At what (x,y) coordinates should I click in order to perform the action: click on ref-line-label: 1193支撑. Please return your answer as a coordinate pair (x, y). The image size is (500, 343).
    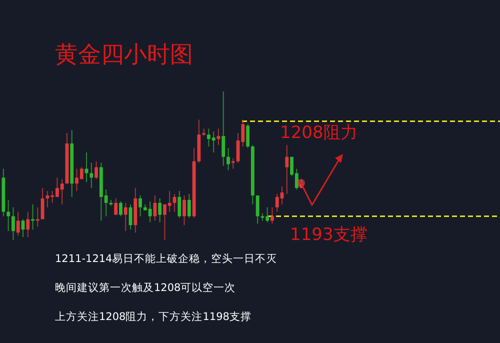
    Looking at the image, I should click on (329, 235).